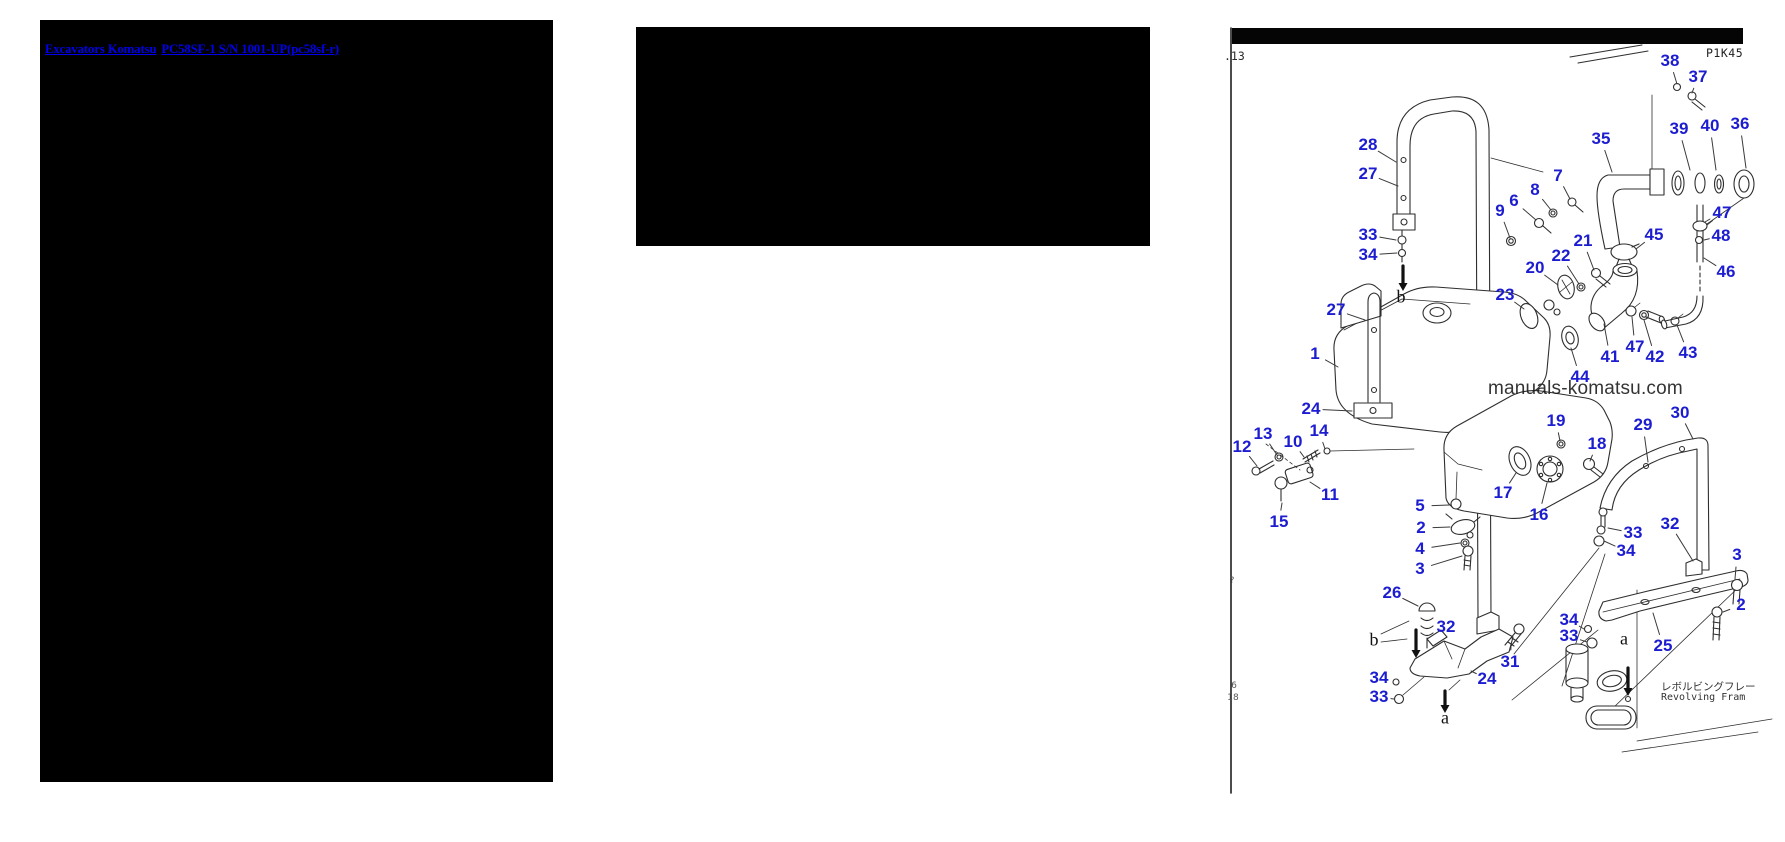 Image resolution: width=1785 pixels, height=842 pixels. What do you see at coordinates (1670, 60) in the screenshot?
I see `part-callout-38: 38` at bounding box center [1670, 60].